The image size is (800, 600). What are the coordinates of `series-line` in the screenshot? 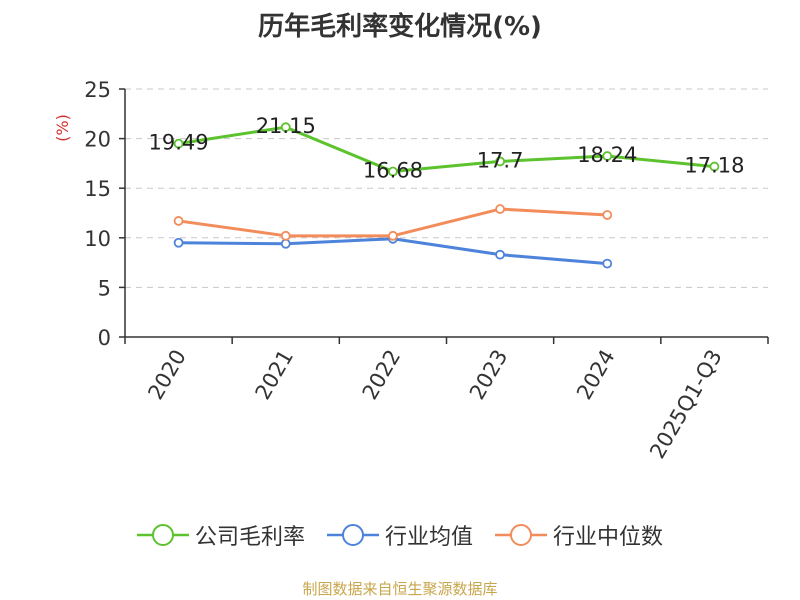 It's located at (446, 149).